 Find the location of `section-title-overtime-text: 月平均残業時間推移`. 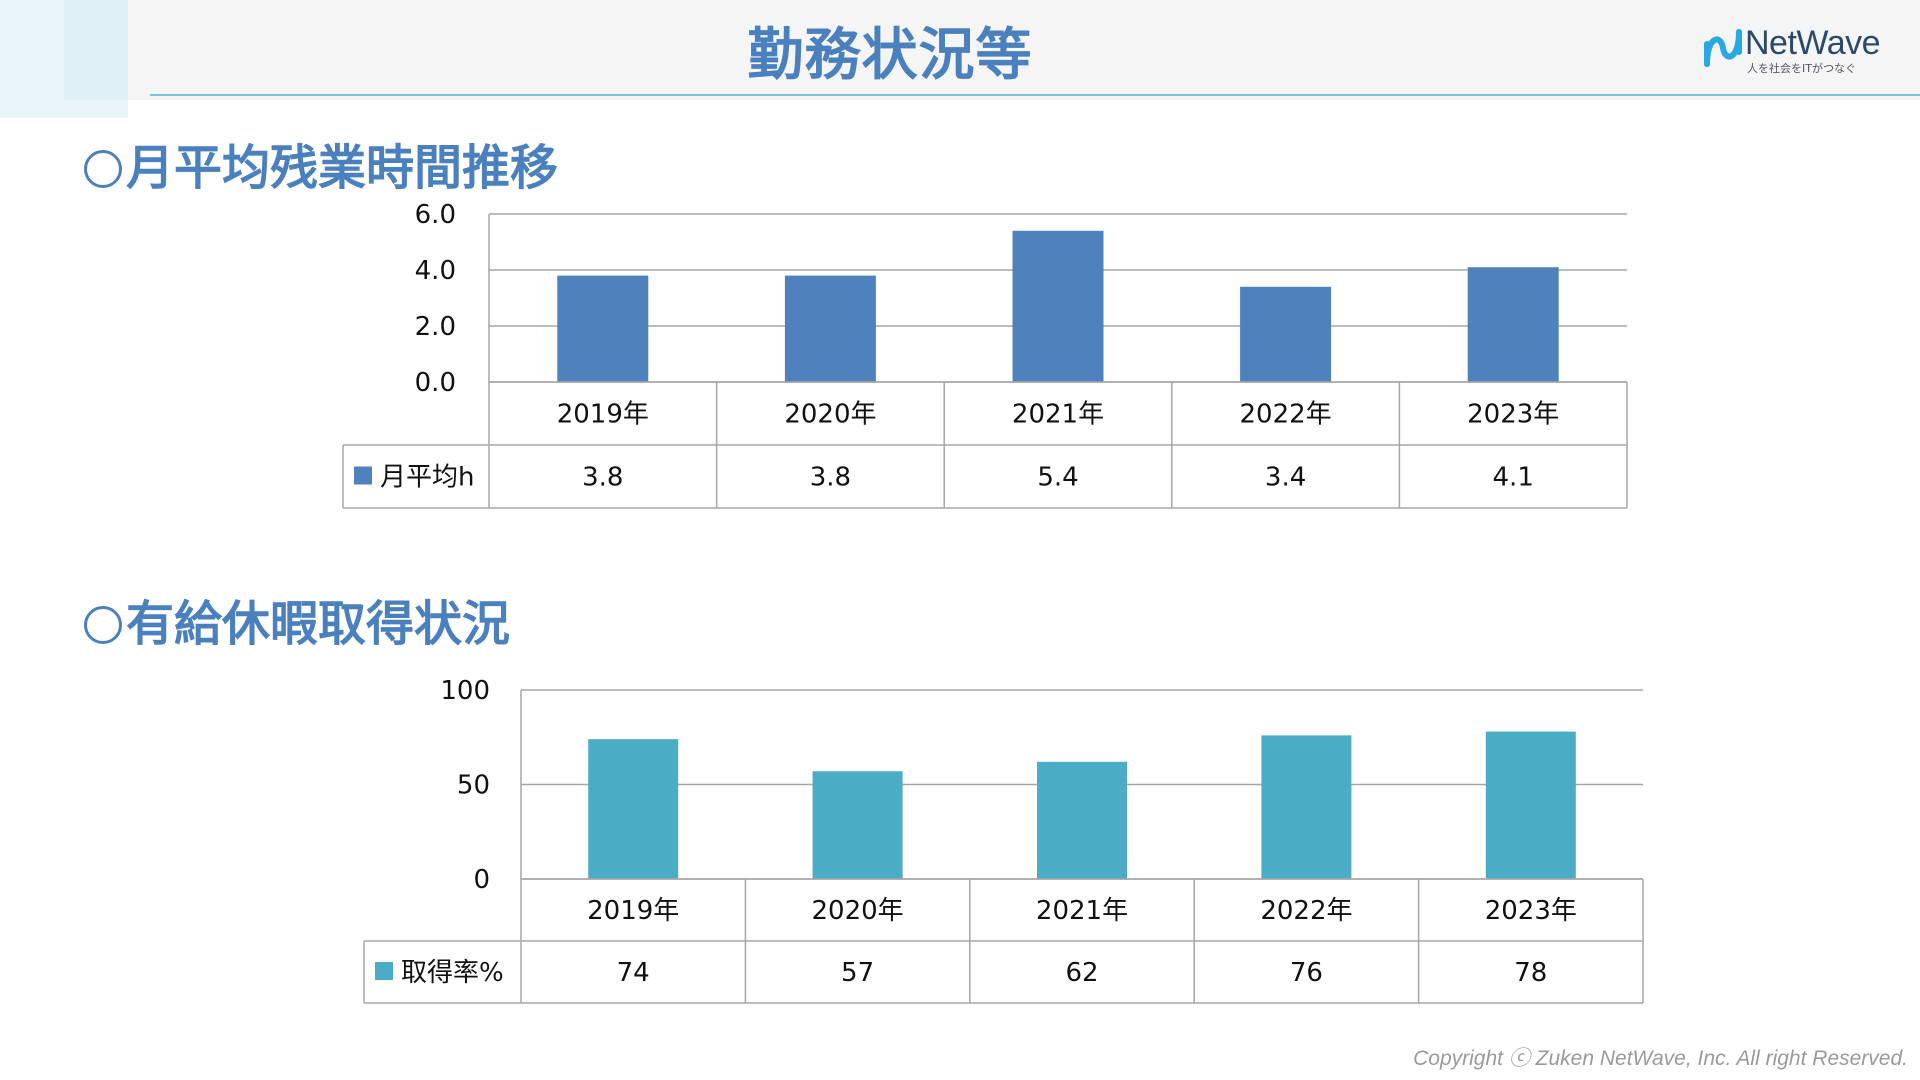

section-title-overtime-text: 月平均残業時間推移 is located at coordinates (342, 168).